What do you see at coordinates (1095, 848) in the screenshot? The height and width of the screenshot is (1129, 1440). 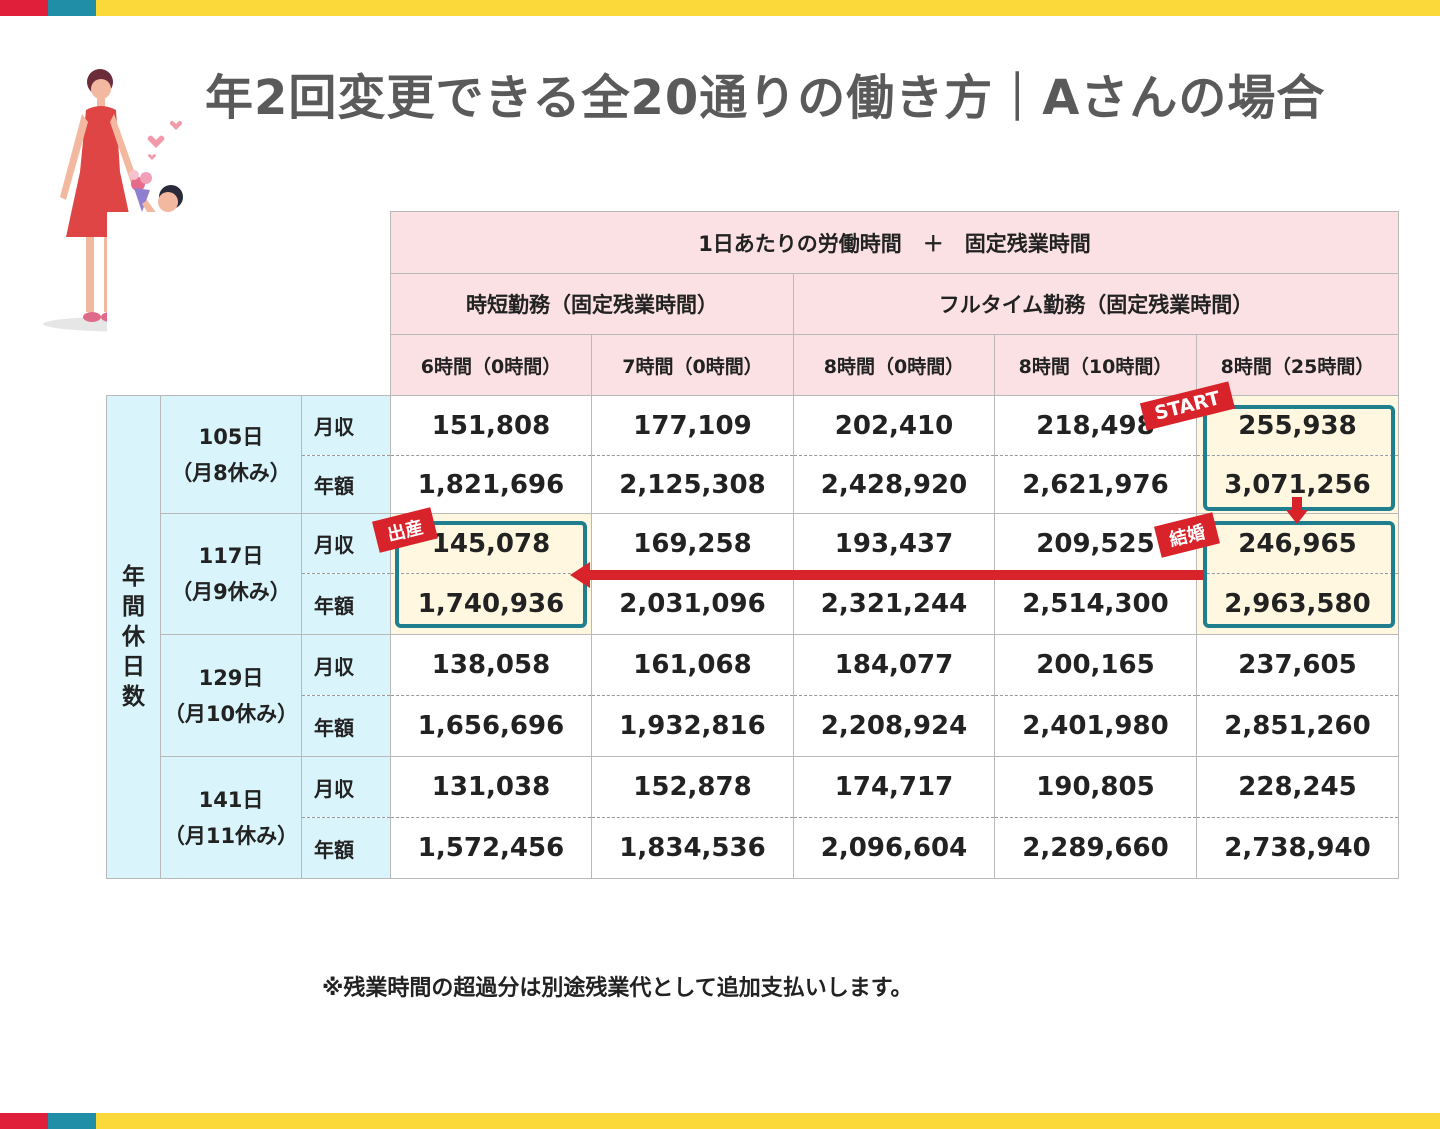 I see `table-cell: 2,289,660` at bounding box center [1095, 848].